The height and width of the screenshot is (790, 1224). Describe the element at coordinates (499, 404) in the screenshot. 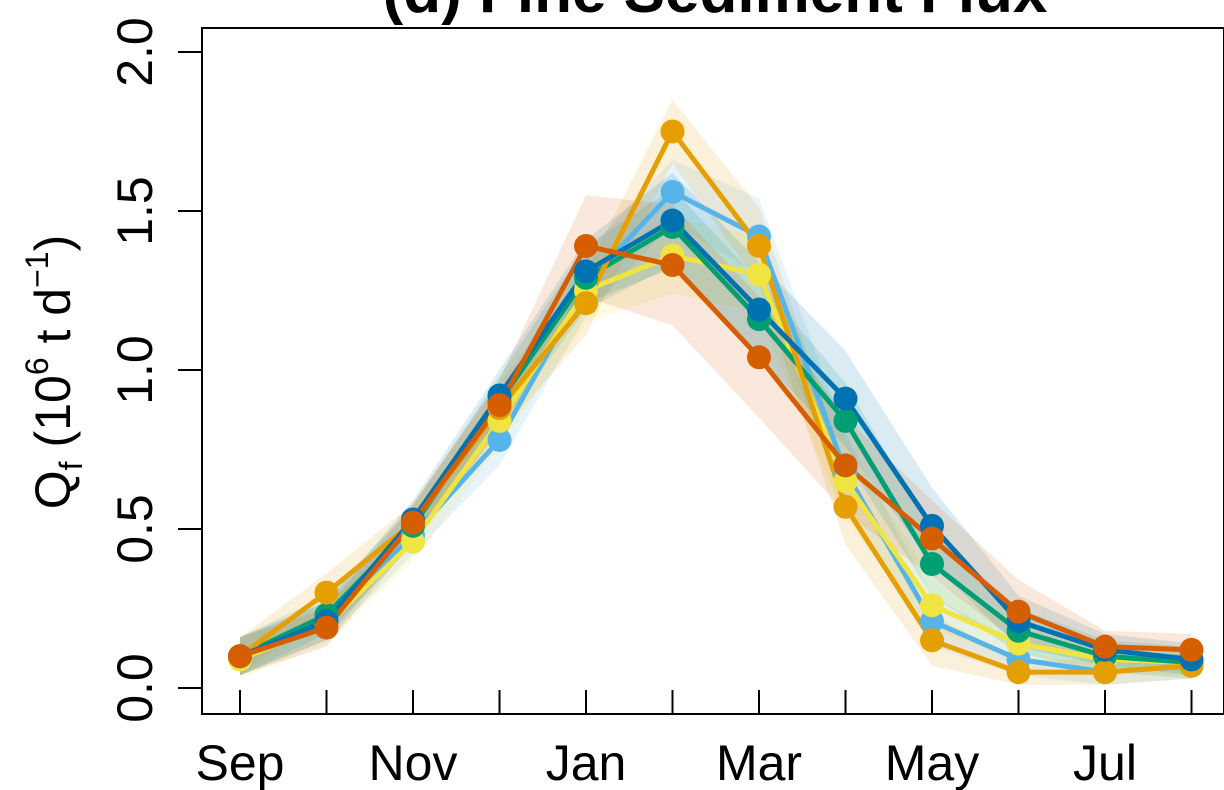

I see `point-series-6-Dec` at that location.